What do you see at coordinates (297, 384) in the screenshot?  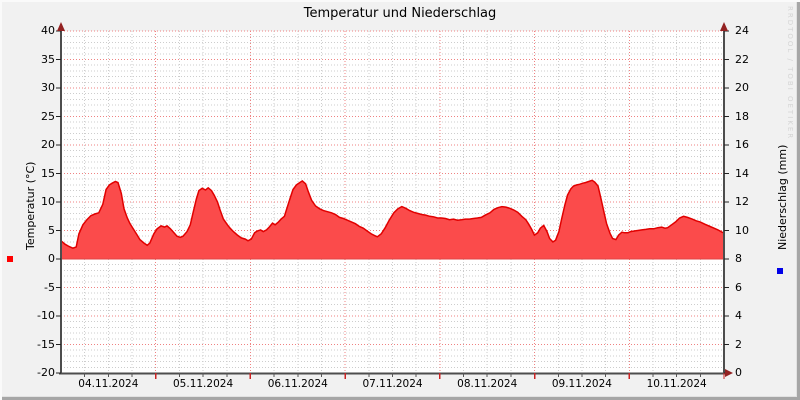 I see `x-date-tick-label: 06.11.2024` at bounding box center [297, 384].